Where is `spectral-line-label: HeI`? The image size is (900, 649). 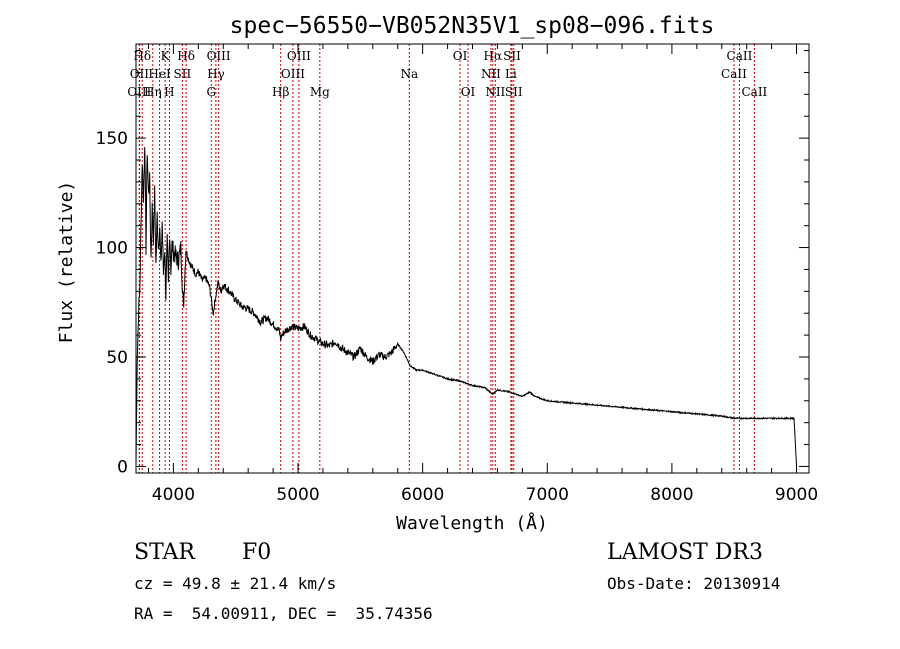
spectral-line-label: HeI is located at coordinates (159, 74).